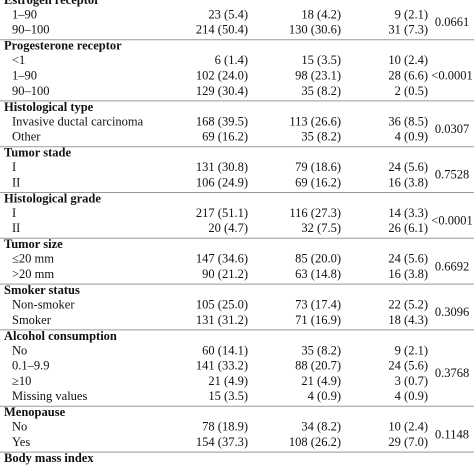 The image size is (474, 474). I want to click on section-title: Menopause, so click(35, 412).